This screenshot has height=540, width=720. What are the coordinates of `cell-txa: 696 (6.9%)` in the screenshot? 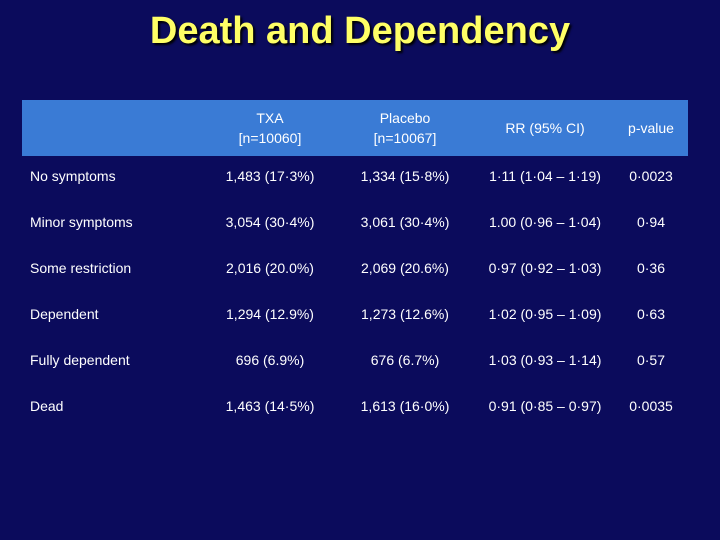 It's located at (270, 360).